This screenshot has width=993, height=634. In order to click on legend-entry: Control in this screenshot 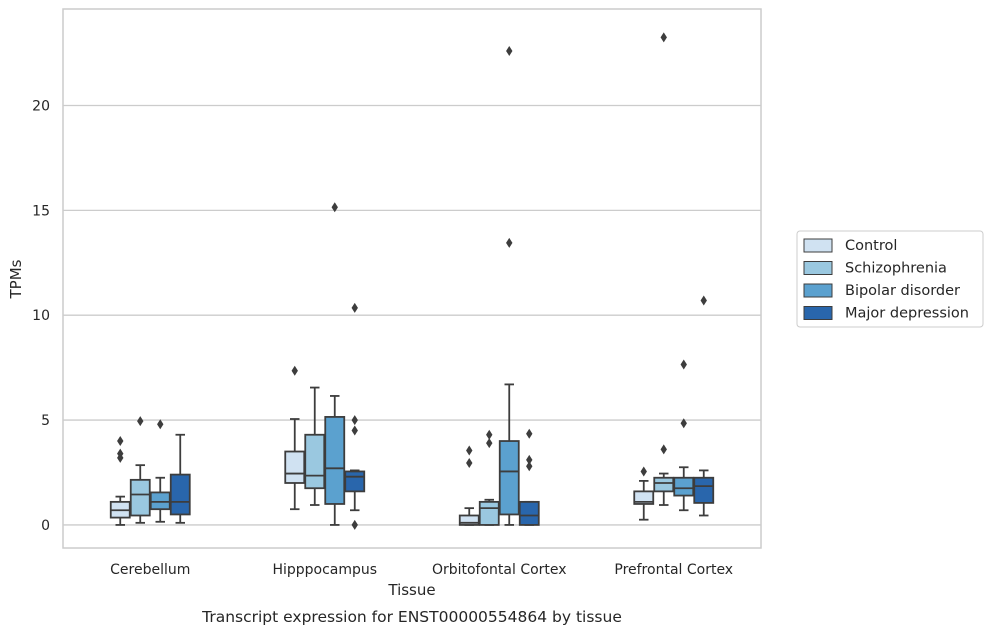, I will do `click(871, 246)`.